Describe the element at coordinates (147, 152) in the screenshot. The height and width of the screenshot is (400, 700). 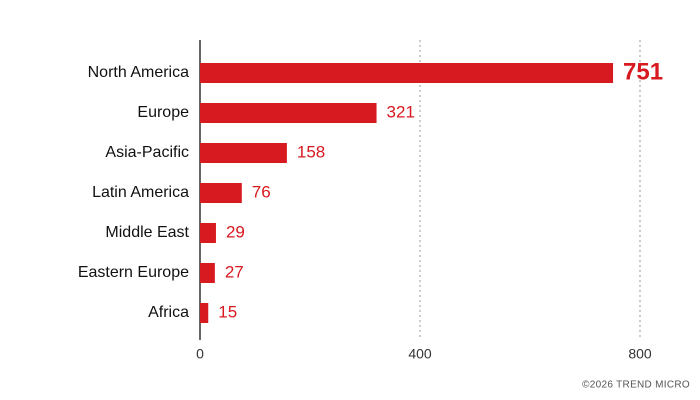
I see `y-tick-label: Asia-Pacific` at that location.